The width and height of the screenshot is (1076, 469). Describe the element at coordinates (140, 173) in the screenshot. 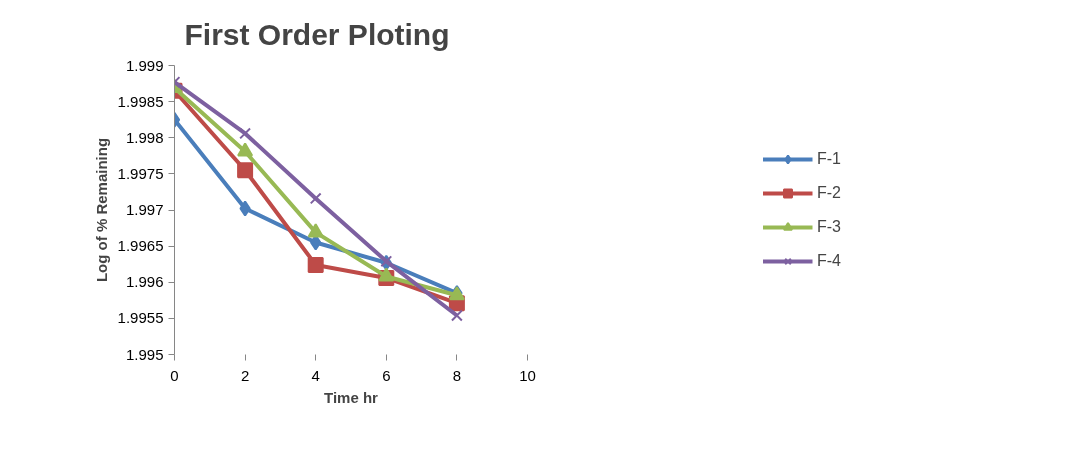

I see `y-tick-label: 1.9975` at that location.